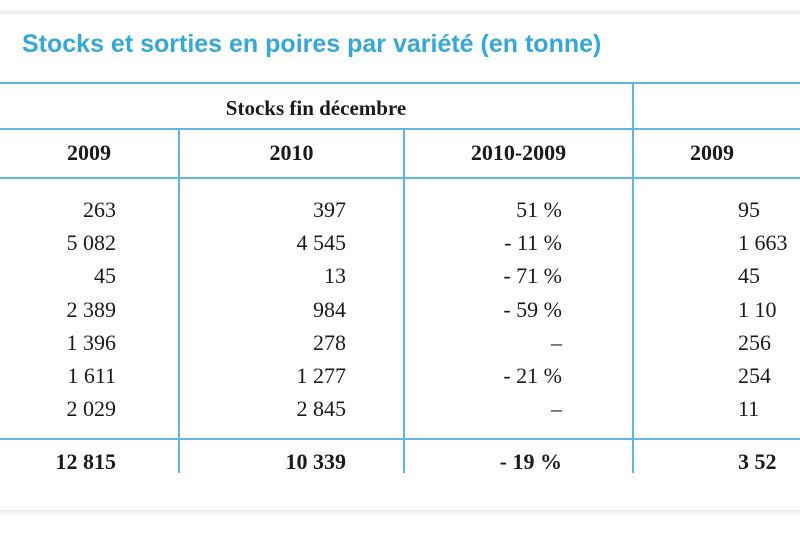 This screenshot has height=550, width=800. I want to click on table-cell: 984, so click(329, 309).